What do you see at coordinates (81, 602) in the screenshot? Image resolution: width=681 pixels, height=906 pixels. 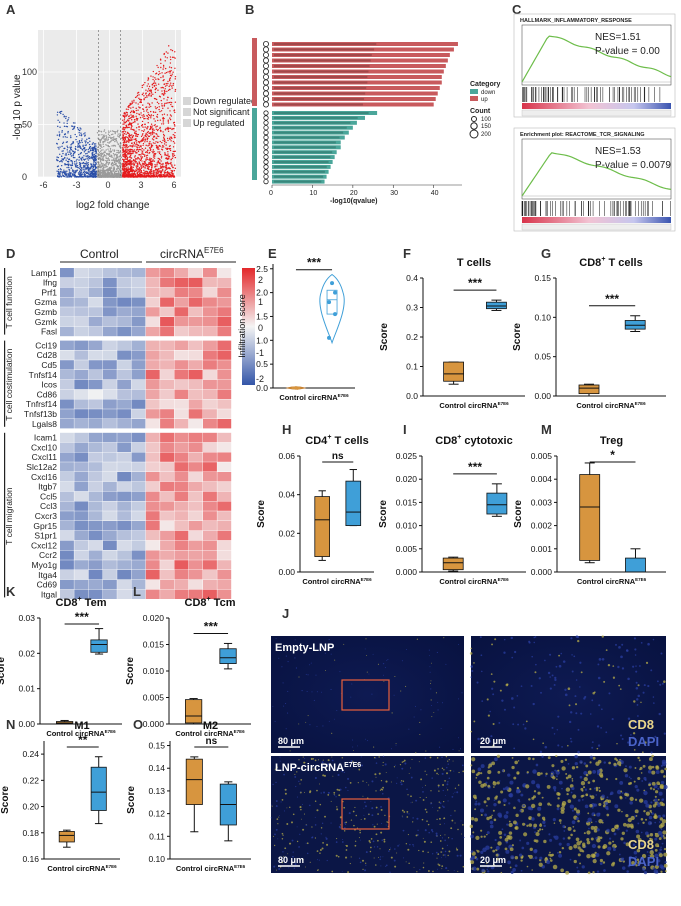 I see `boxplot-title: CD8+ Tem` at bounding box center [81, 602].